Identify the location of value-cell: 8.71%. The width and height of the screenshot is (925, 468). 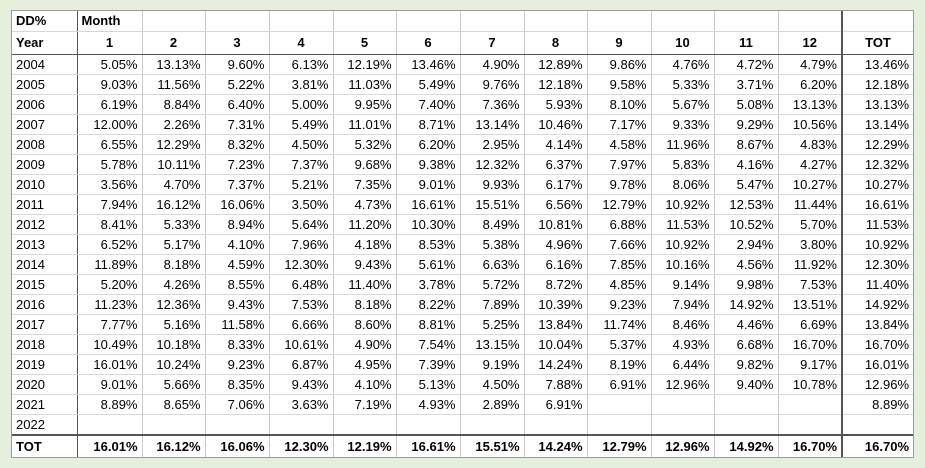
(428, 124).